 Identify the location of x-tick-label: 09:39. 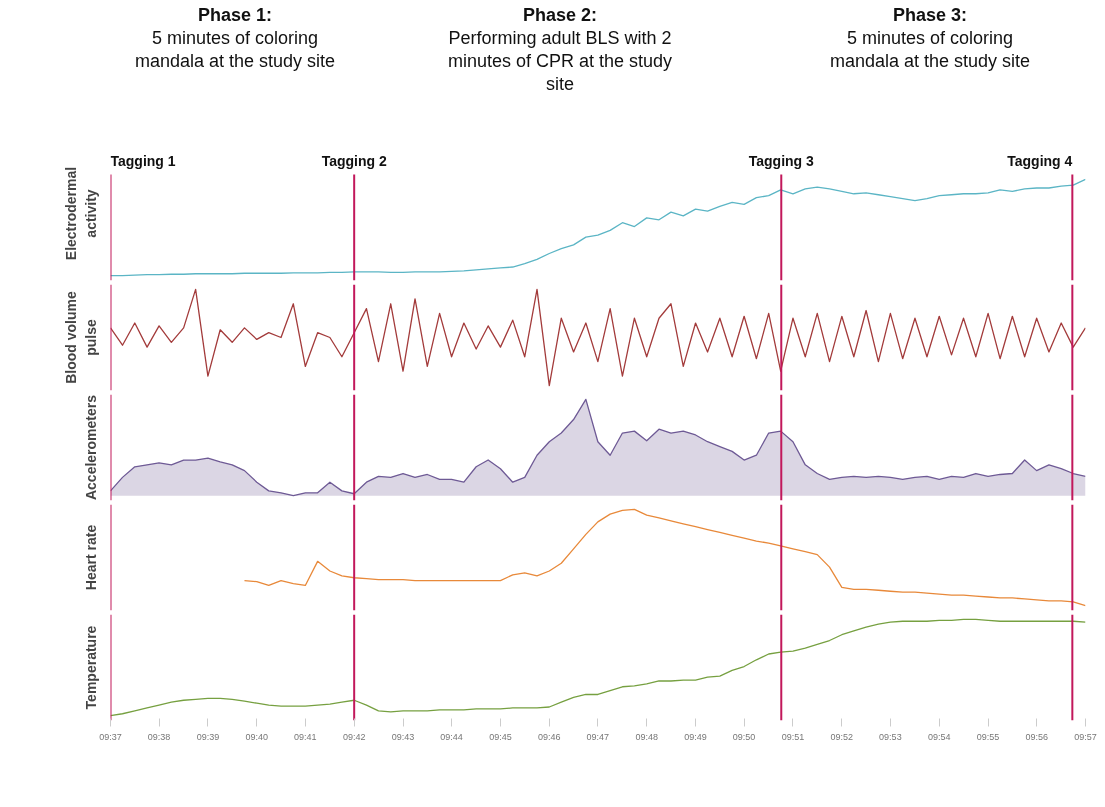
(208, 736).